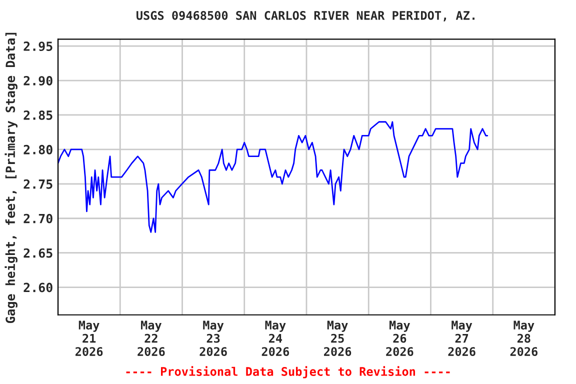 This screenshot has height=384, width=576. Describe the element at coordinates (338, 338) in the screenshot. I see `x-tick-label: May 25 2026` at that location.